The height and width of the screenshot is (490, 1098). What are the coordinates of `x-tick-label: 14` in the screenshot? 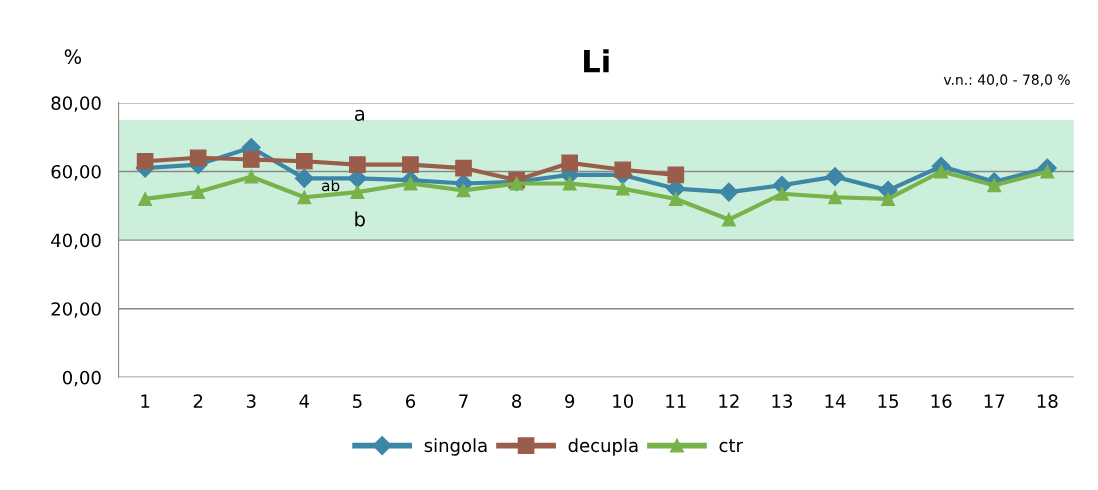 It's located at (835, 401).